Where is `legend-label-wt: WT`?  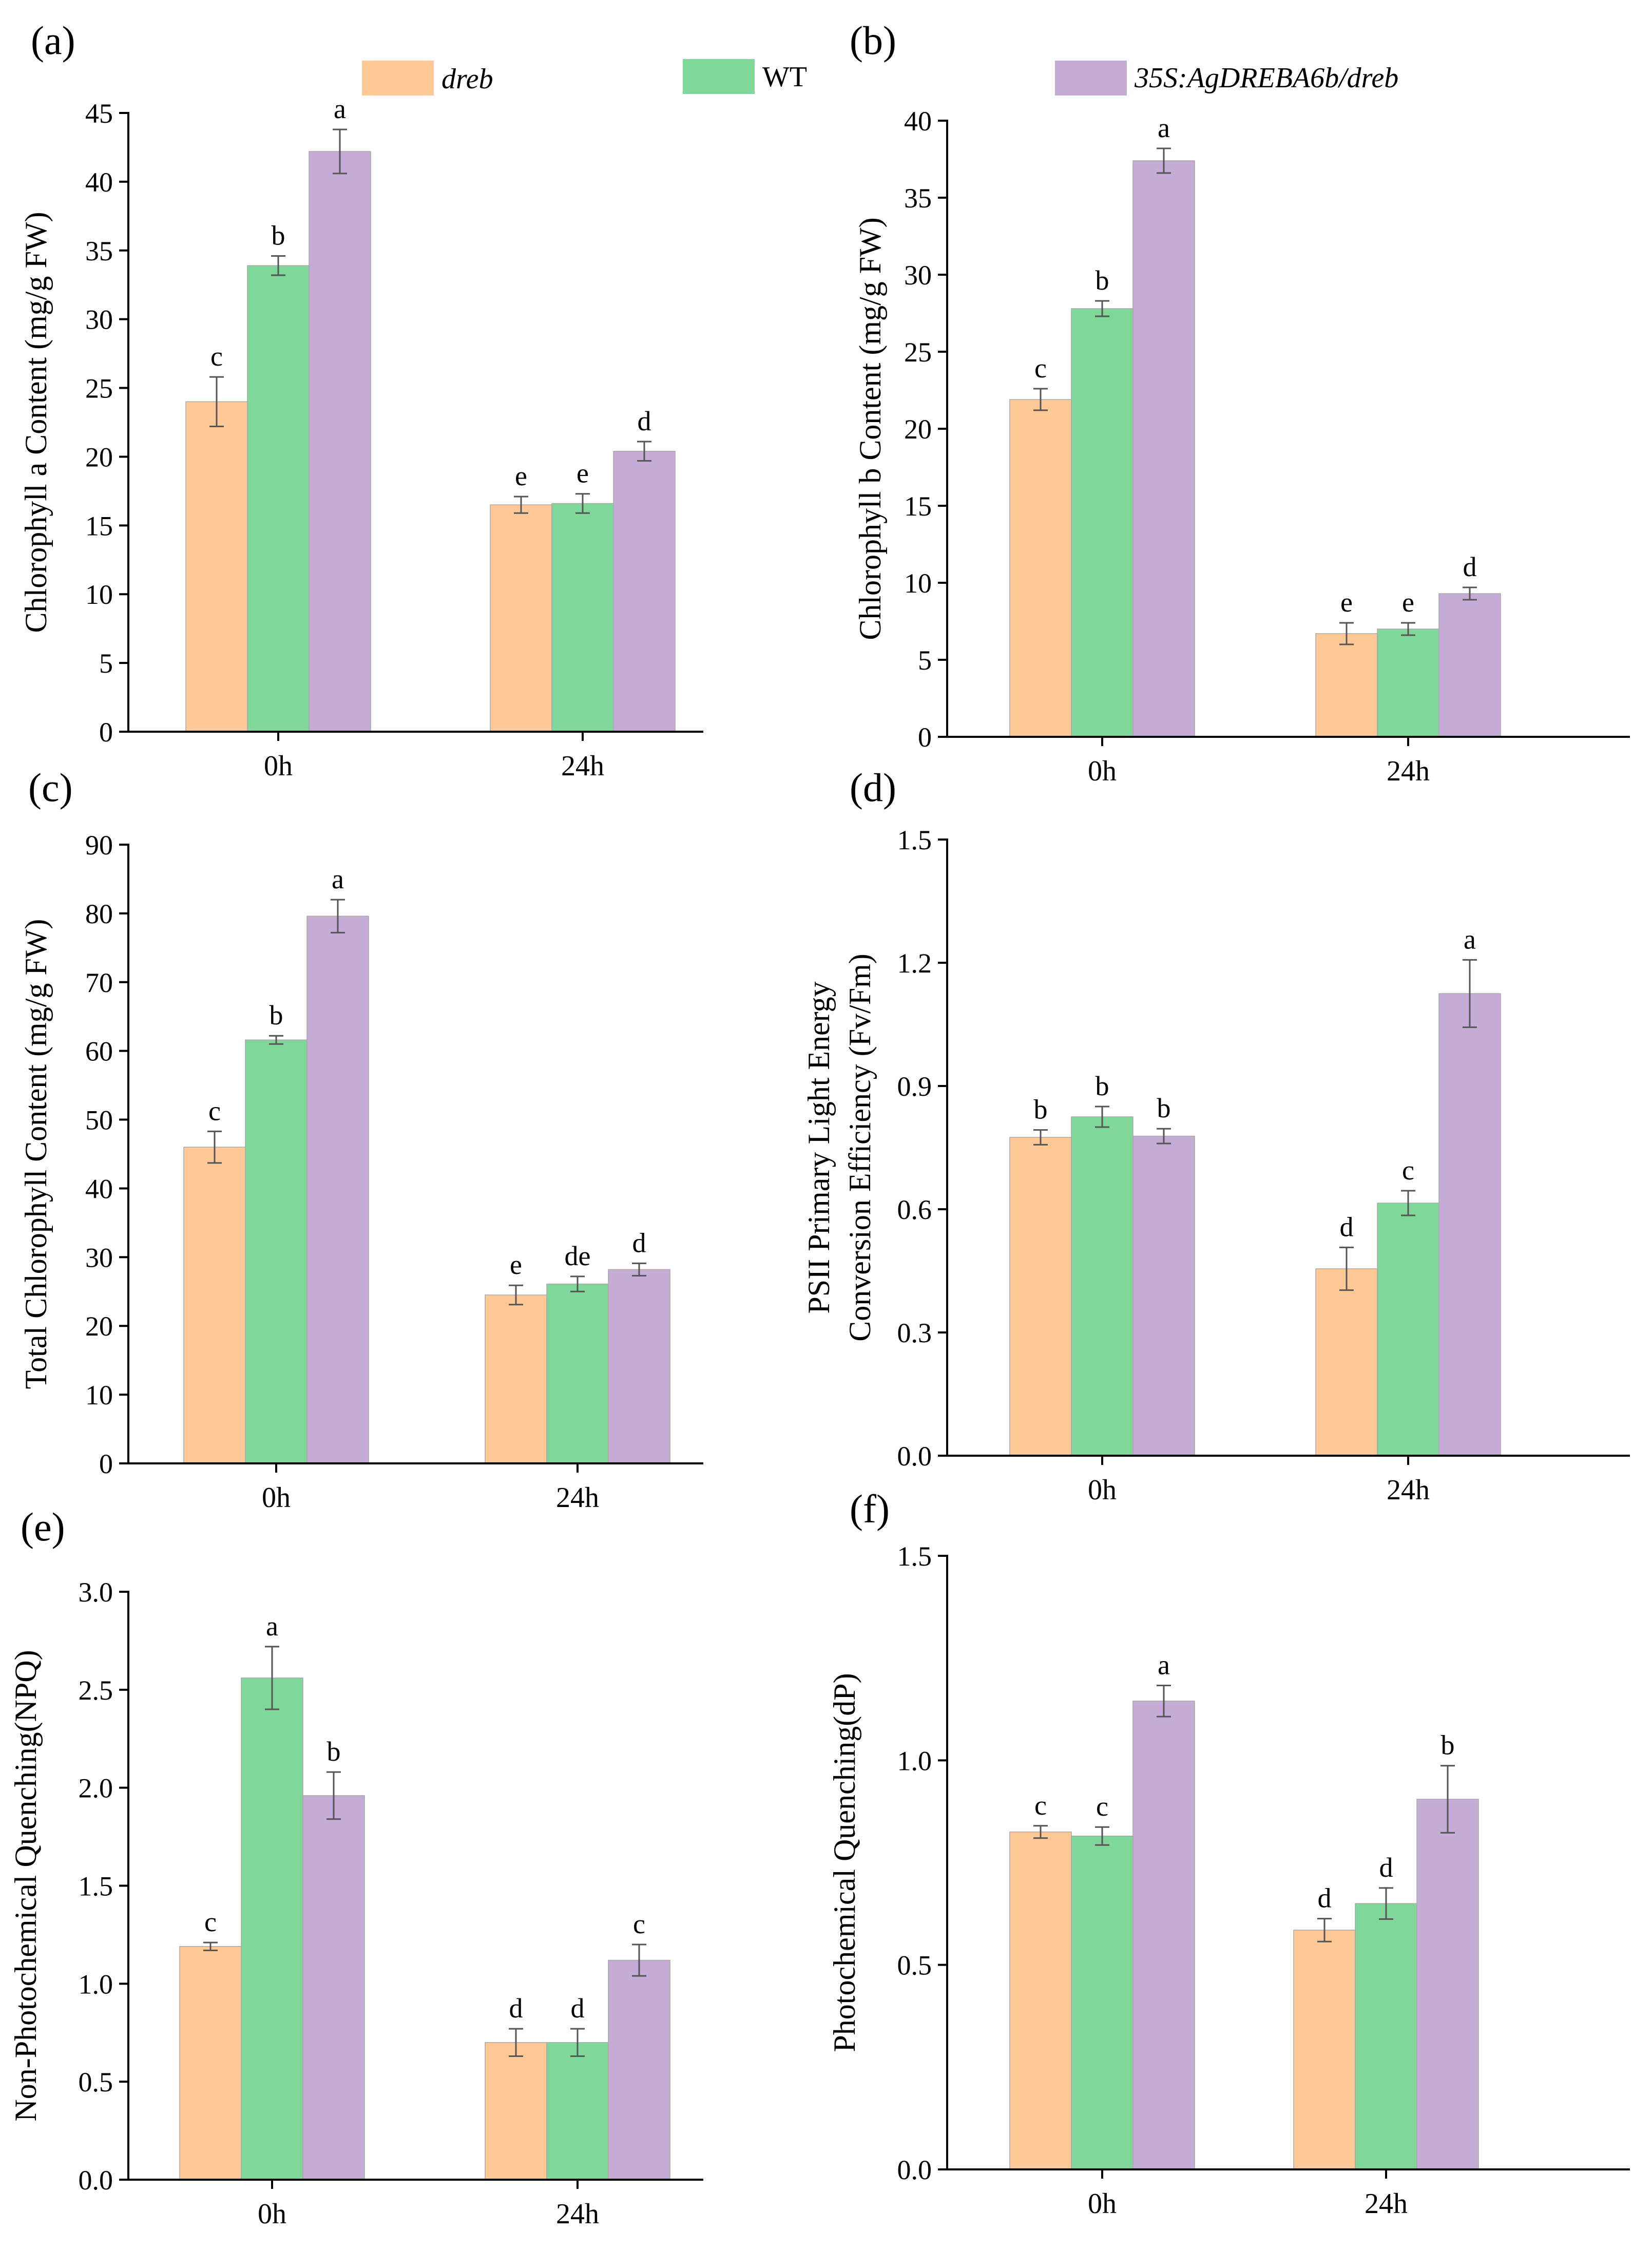 legend-label-wt: WT is located at coordinates (784, 77).